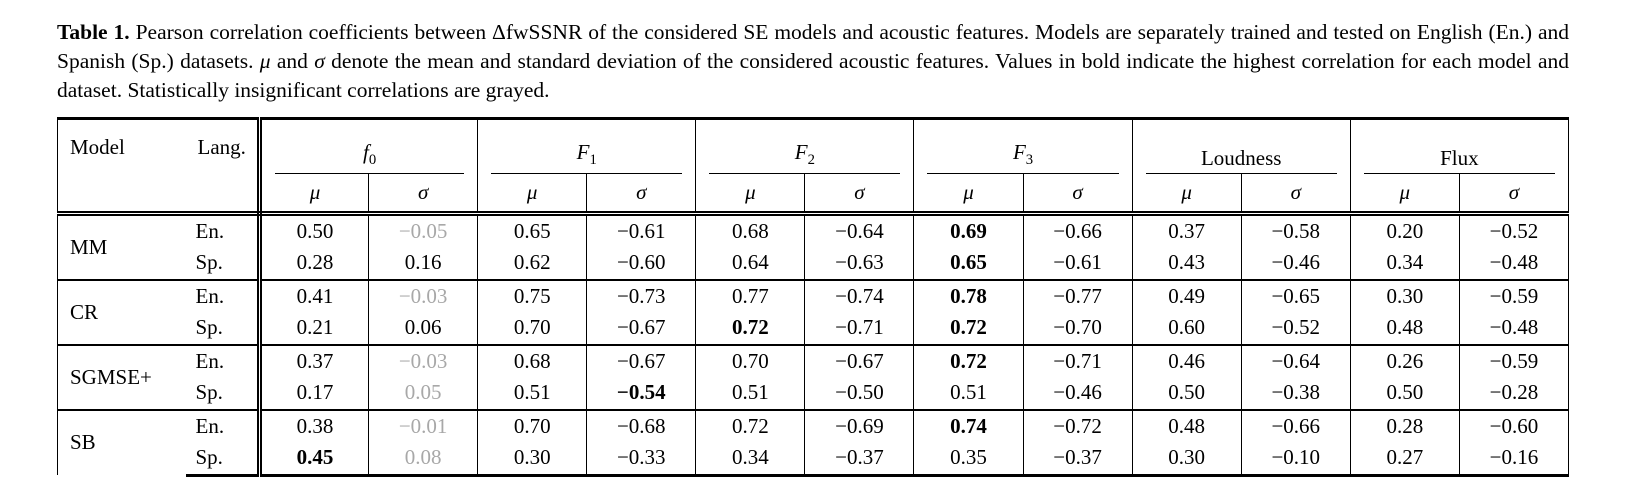 The height and width of the screenshot is (500, 1626). I want to click on value-cell: 0.64, so click(750, 263).